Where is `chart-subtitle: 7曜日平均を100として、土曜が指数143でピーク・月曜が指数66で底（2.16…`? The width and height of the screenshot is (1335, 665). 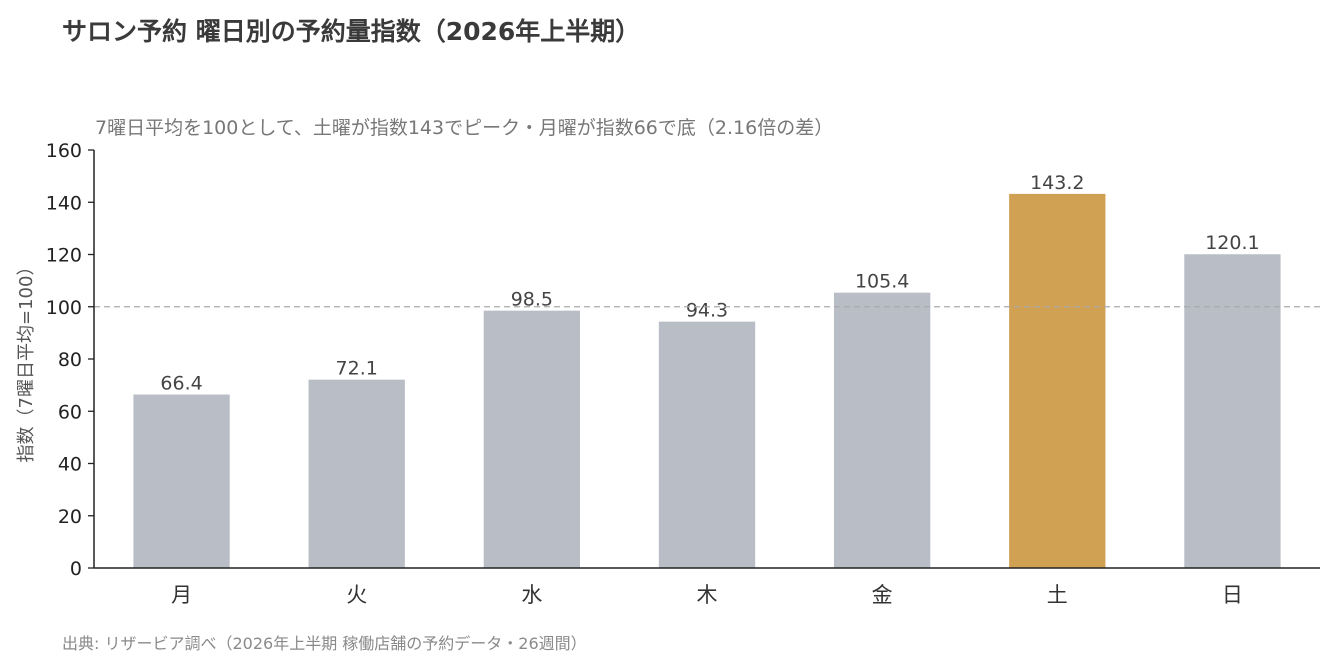 chart-subtitle: 7曜日平均を100として、土曜が指数143でピーク・月曜が指数66で底（2.16… is located at coordinates (464, 128).